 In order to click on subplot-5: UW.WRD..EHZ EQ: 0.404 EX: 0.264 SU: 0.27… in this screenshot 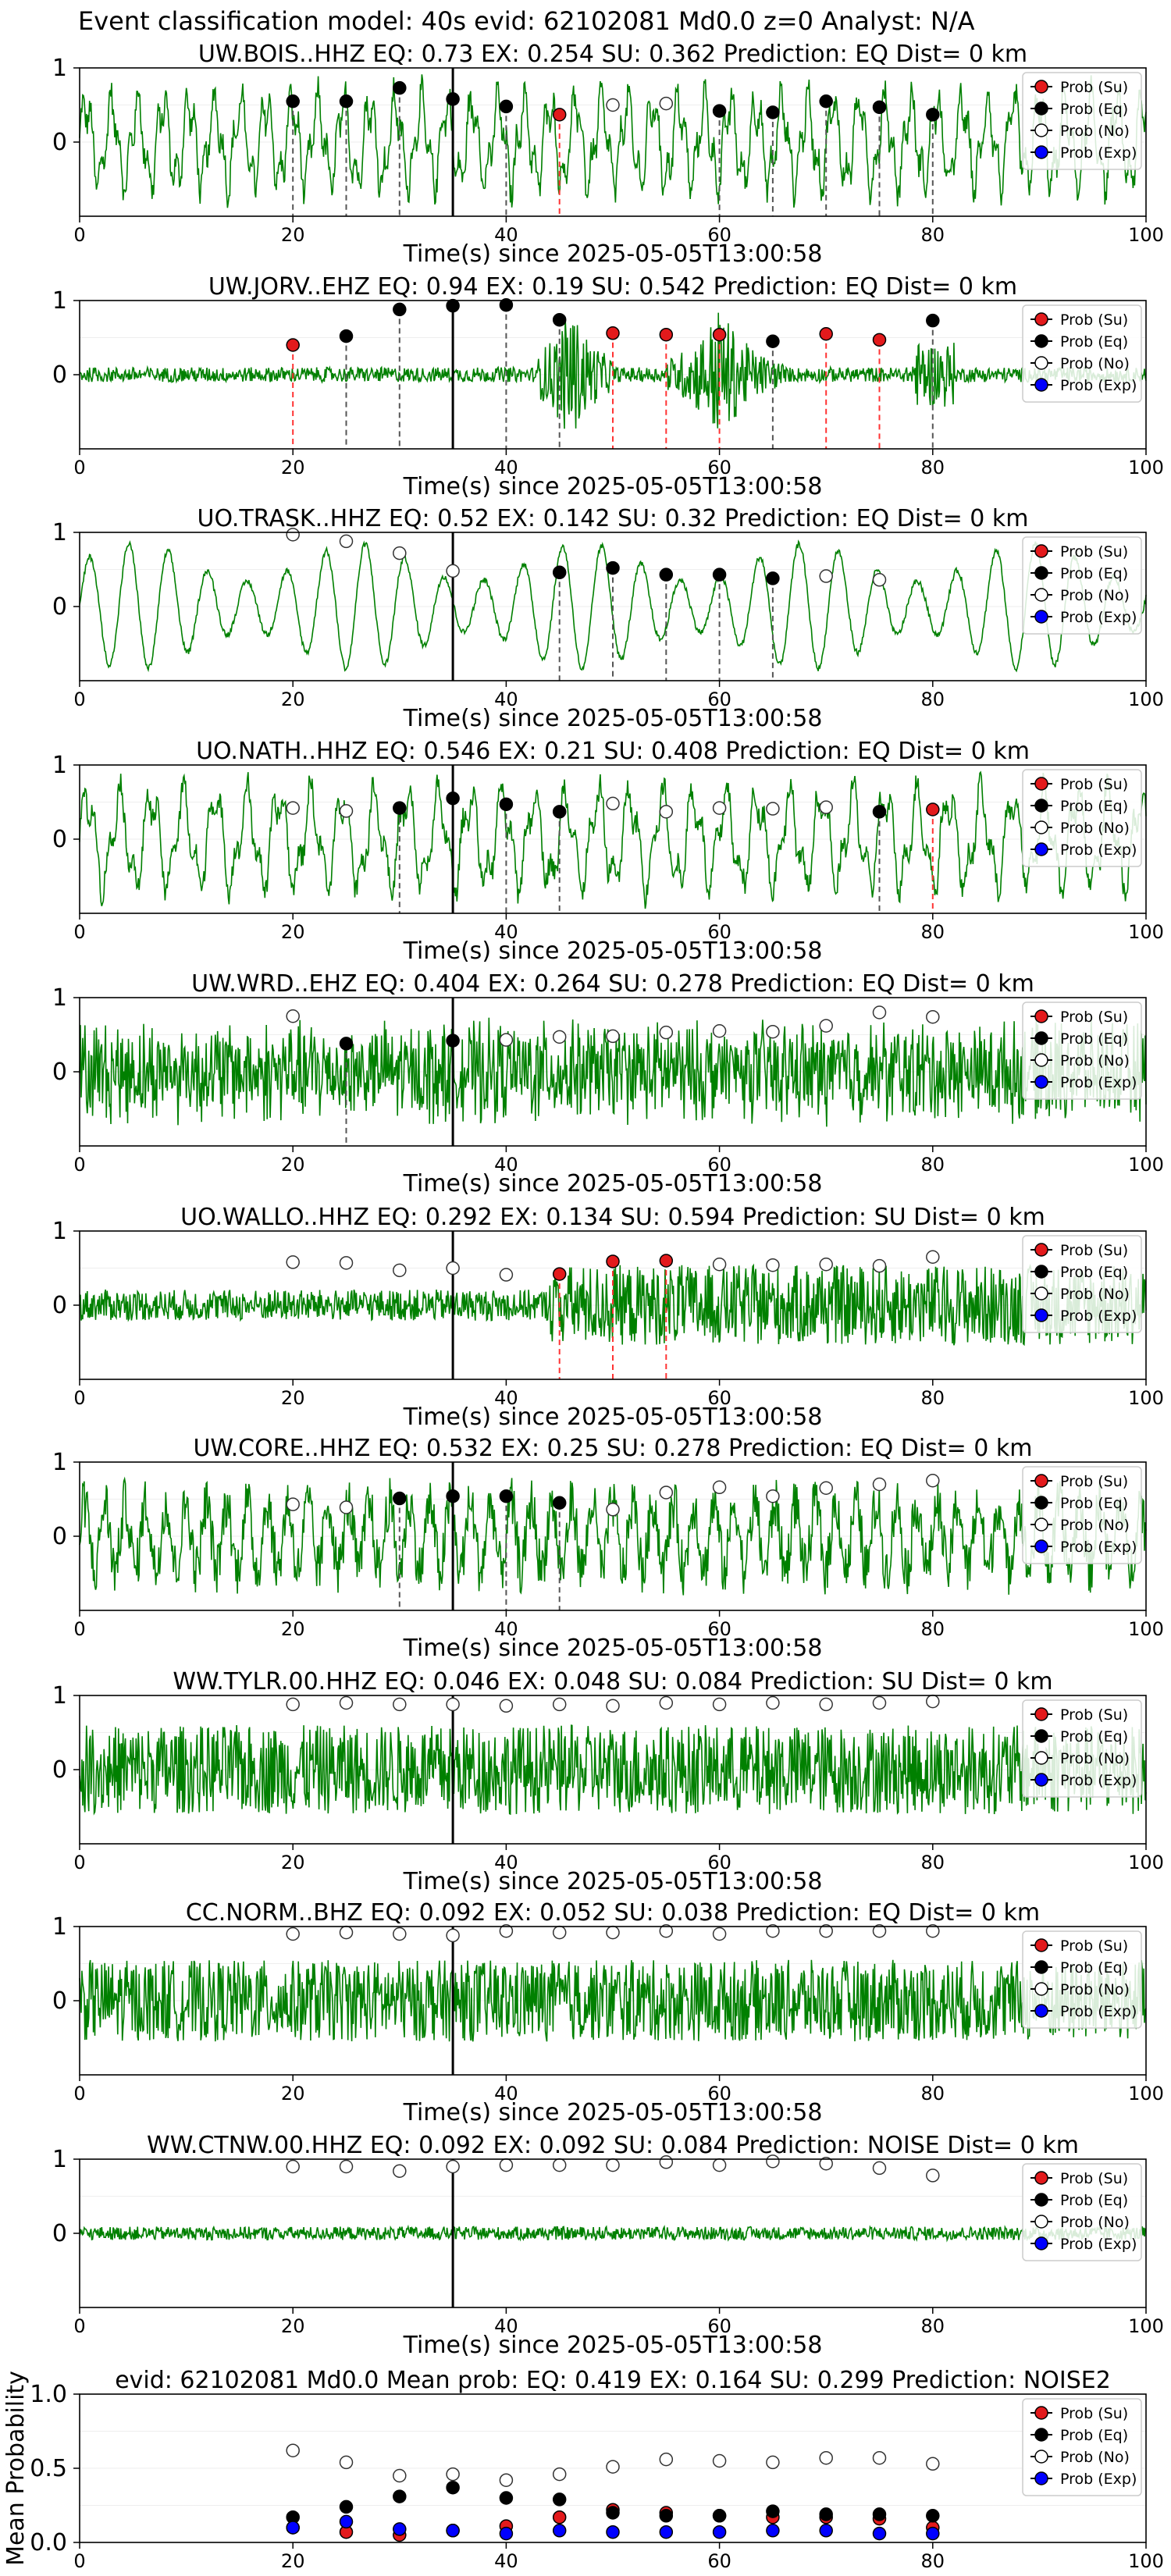, I will do `click(608, 1083)`.